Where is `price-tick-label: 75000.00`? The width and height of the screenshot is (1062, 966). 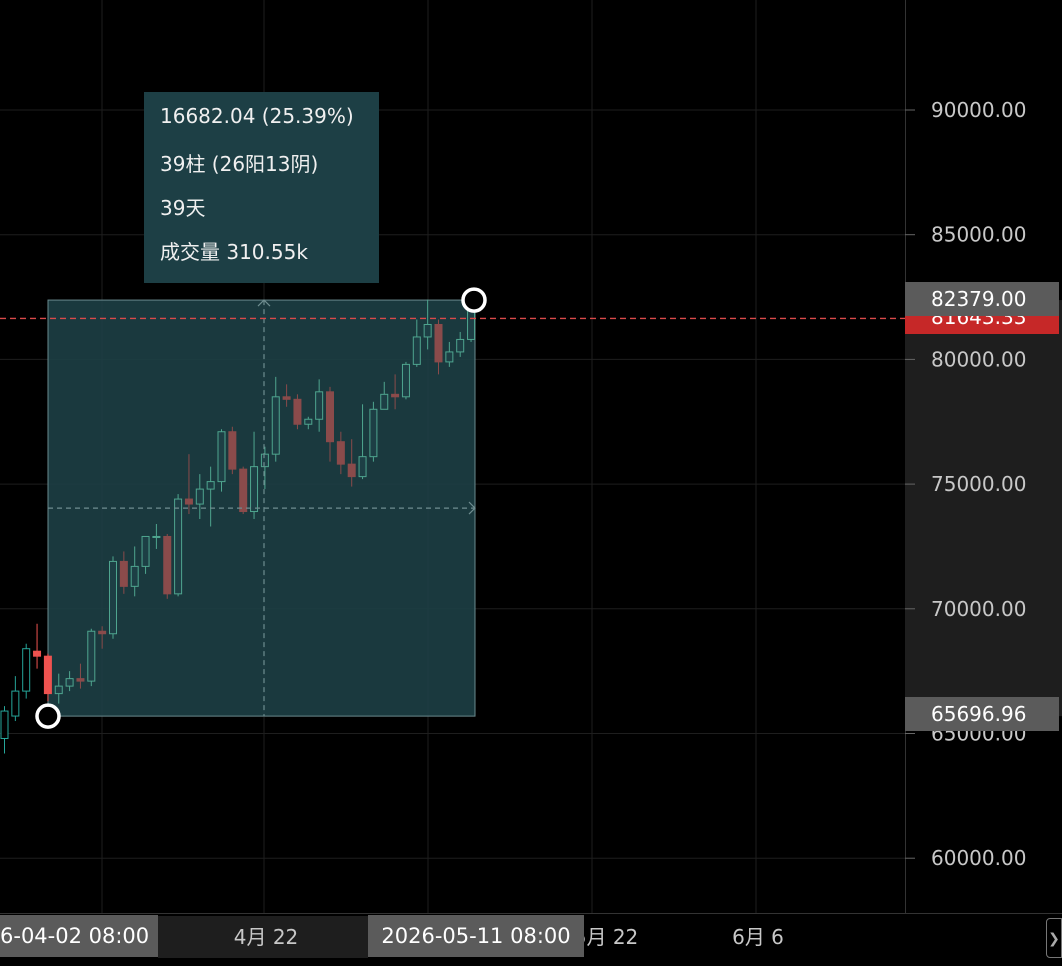 price-tick-label: 75000.00 is located at coordinates (978, 484).